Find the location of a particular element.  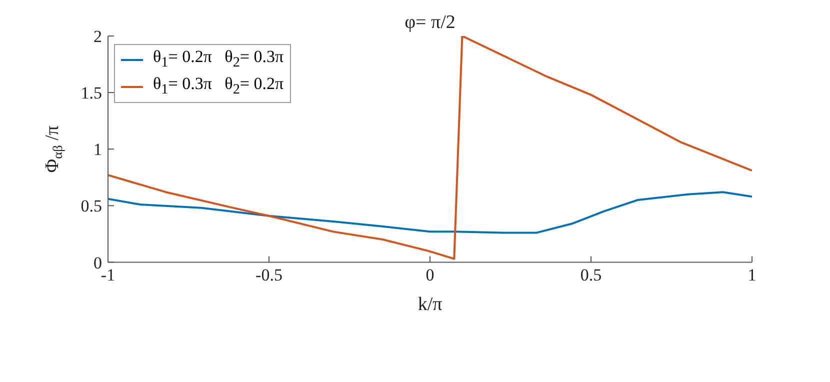

x-tick-label: 0 is located at coordinates (430, 274).